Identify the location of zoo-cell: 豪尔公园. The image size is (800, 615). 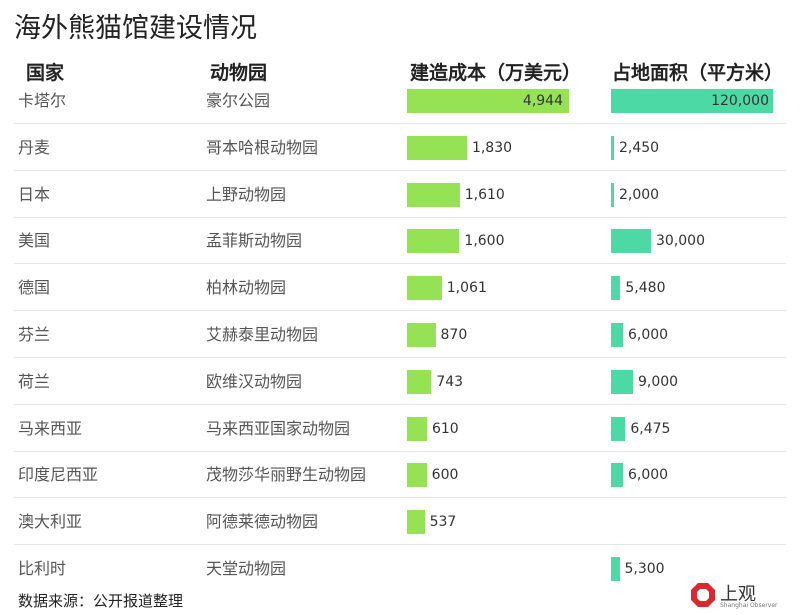
(238, 100).